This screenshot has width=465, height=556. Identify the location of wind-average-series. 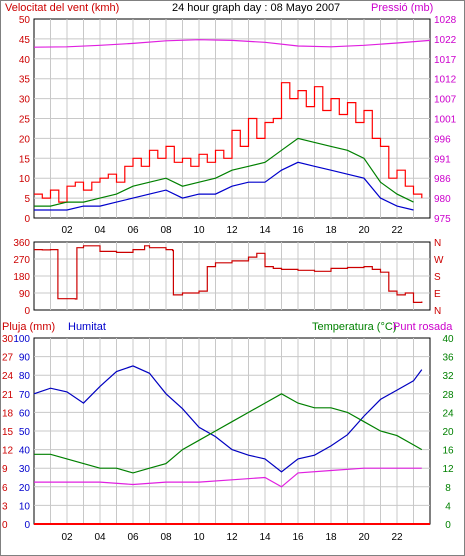
(224, 186).